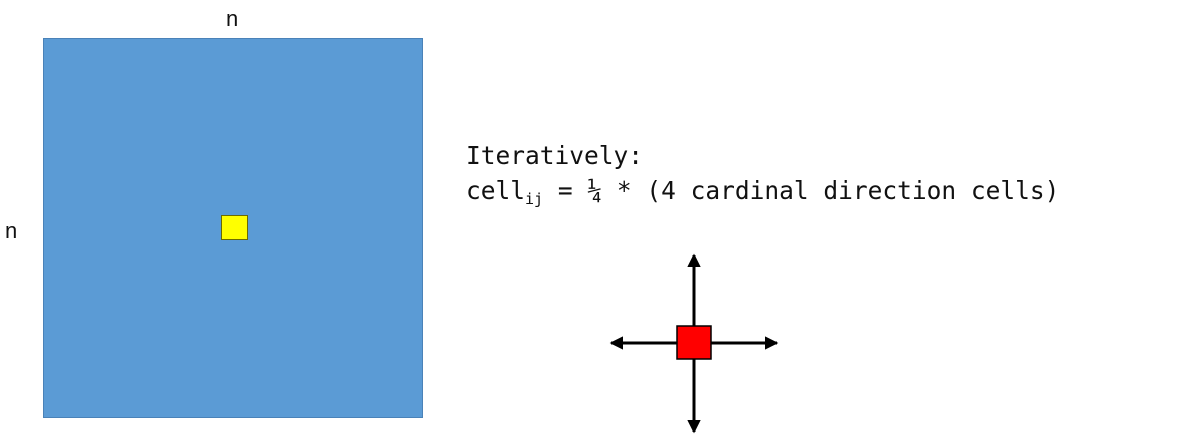 The height and width of the screenshot is (438, 1178). Describe the element at coordinates (232, 18) in the screenshot. I see `grid-width-label: n` at that location.